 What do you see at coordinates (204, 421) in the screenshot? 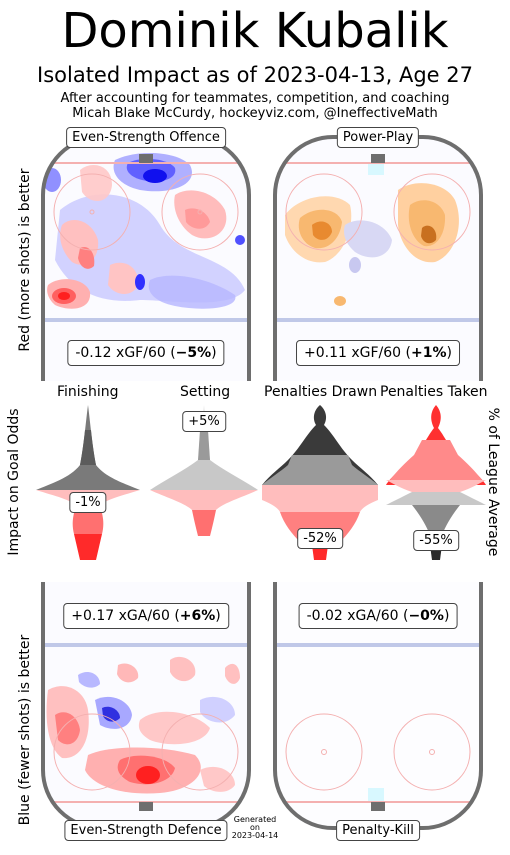
I see `violin-value-setting: +5%` at bounding box center [204, 421].